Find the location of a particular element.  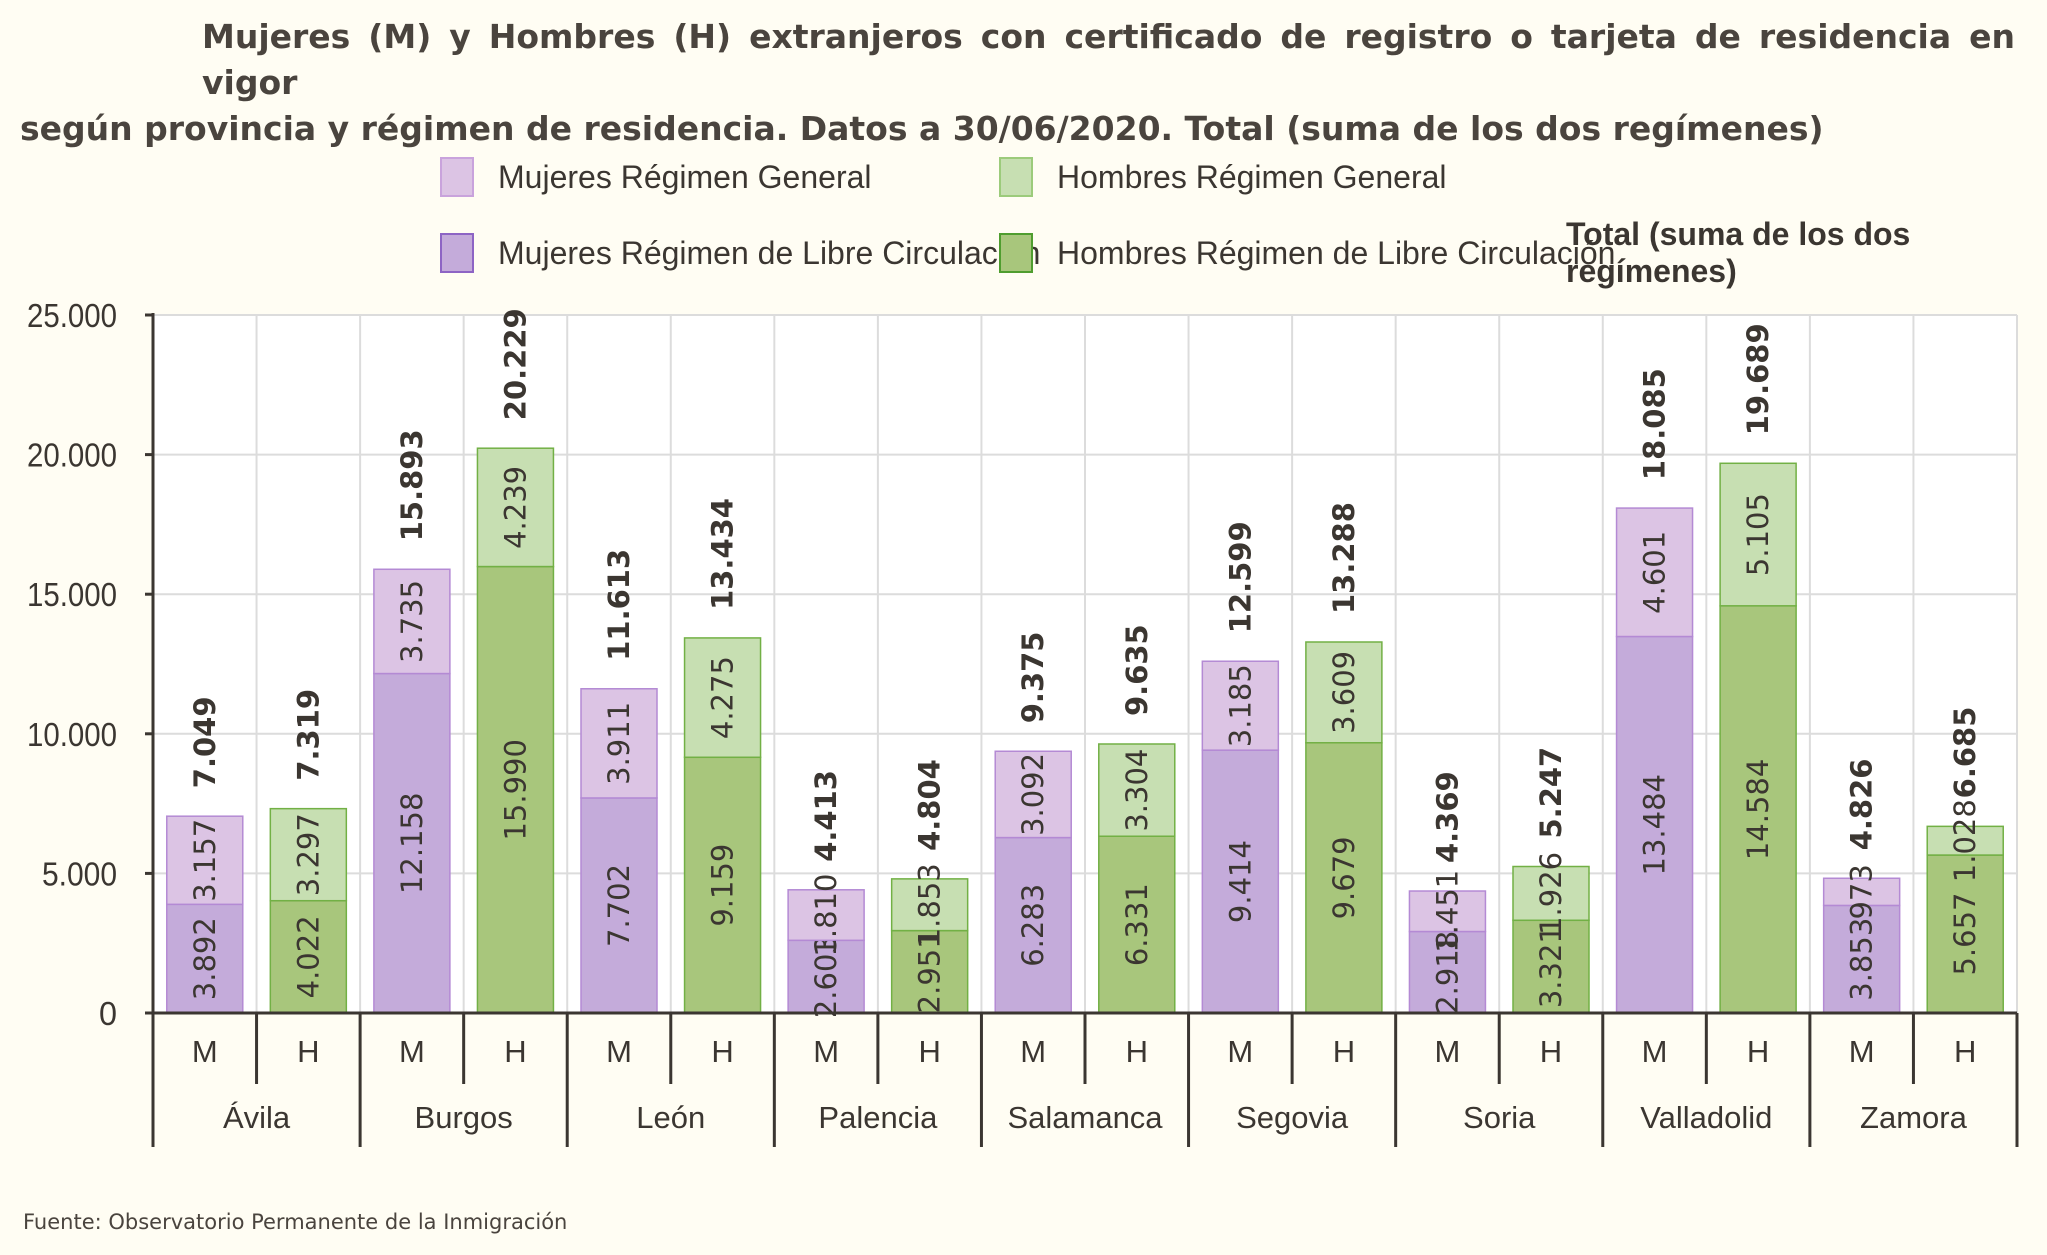

bar-value-label: 9.679 is located at coordinates (1344, 877).